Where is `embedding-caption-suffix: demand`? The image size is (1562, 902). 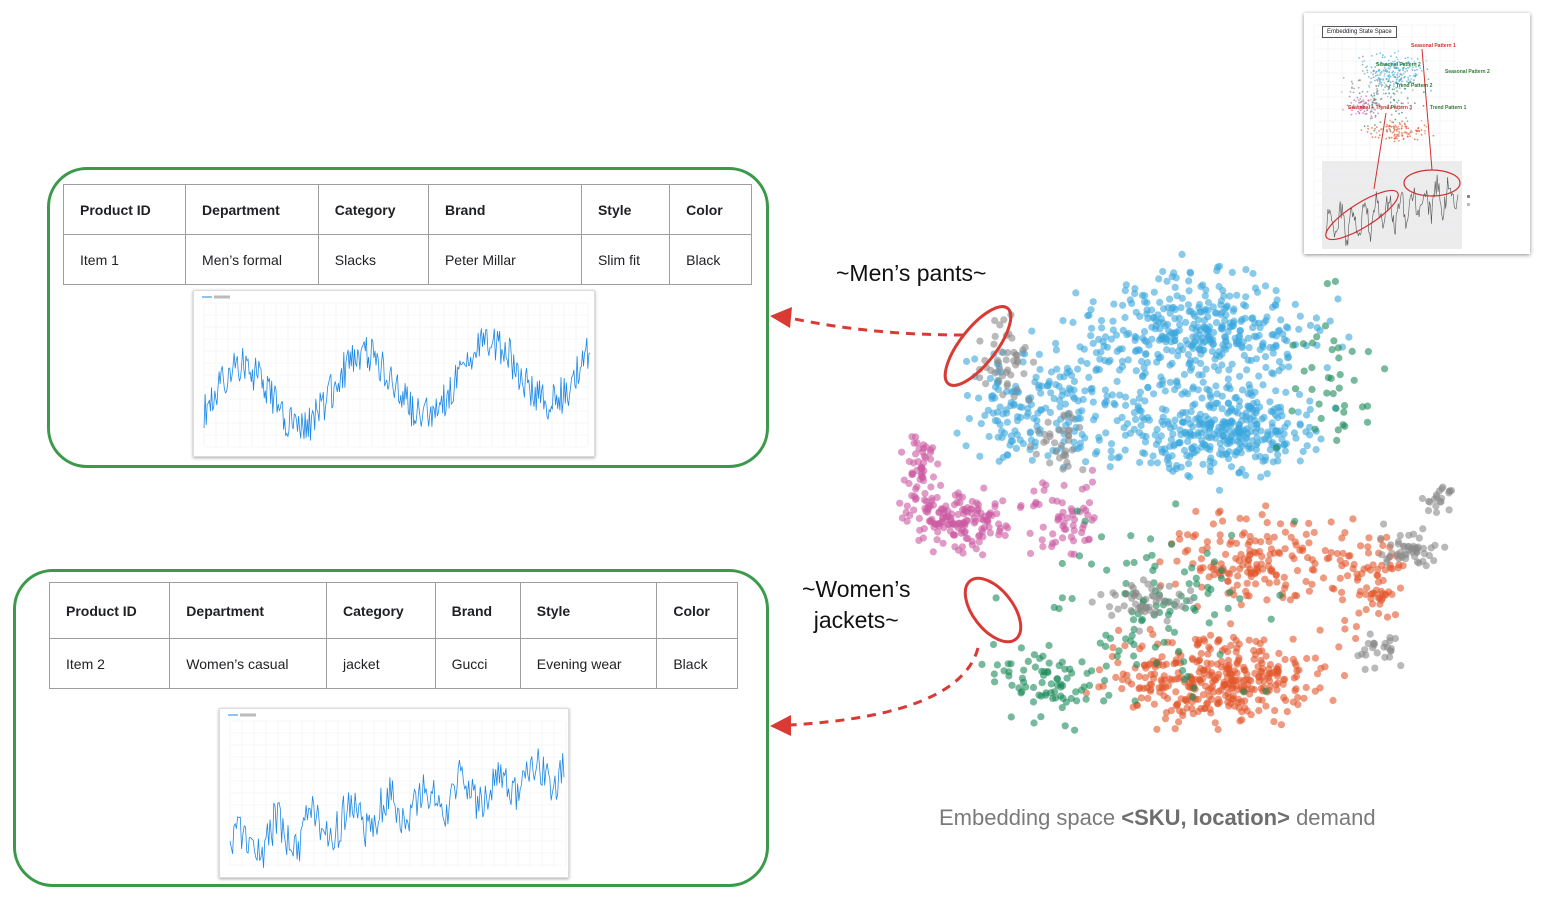 embedding-caption-suffix: demand is located at coordinates (1332, 817).